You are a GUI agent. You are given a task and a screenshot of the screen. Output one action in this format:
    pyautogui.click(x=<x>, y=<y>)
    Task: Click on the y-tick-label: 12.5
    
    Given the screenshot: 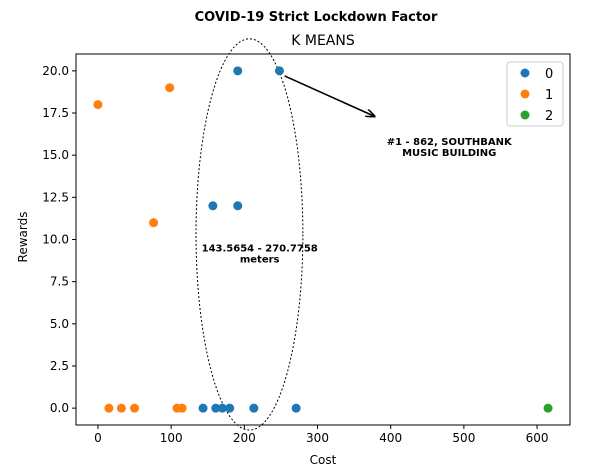 What is the action you would take?
    pyautogui.click(x=55, y=197)
    